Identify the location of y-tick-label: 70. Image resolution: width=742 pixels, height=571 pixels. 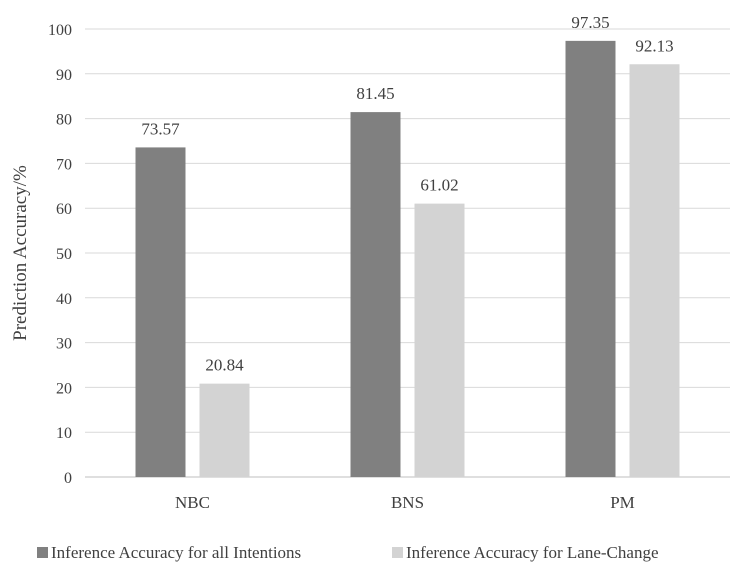
(64, 164).